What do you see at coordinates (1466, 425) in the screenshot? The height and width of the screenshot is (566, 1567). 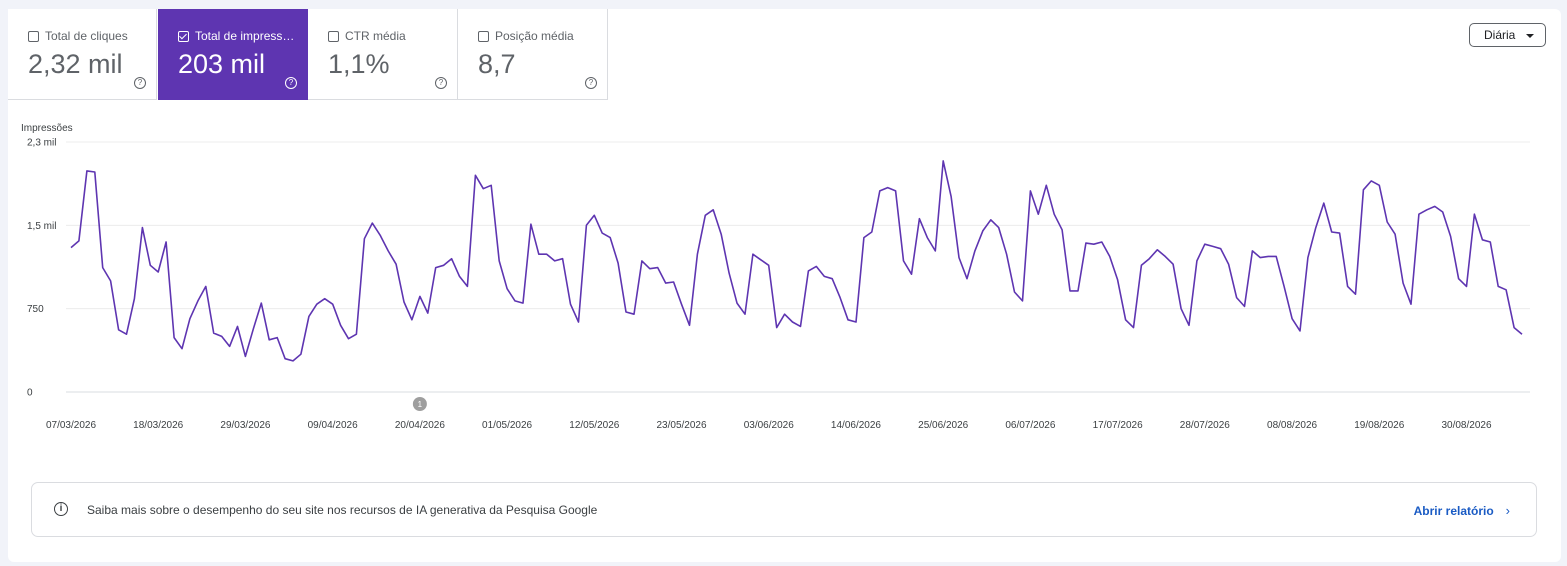 I see `x-tick-label: 30/08/2026` at bounding box center [1466, 425].